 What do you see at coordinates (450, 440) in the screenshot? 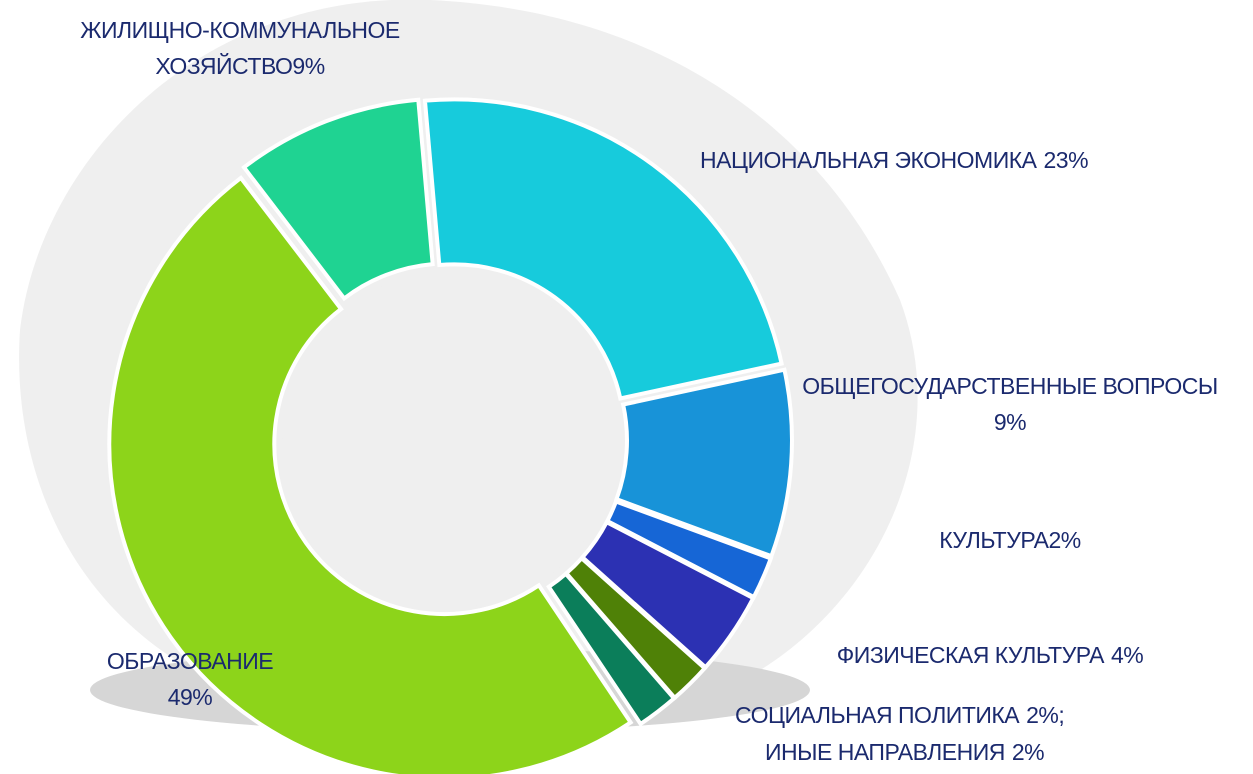
I see `donut-hole` at bounding box center [450, 440].